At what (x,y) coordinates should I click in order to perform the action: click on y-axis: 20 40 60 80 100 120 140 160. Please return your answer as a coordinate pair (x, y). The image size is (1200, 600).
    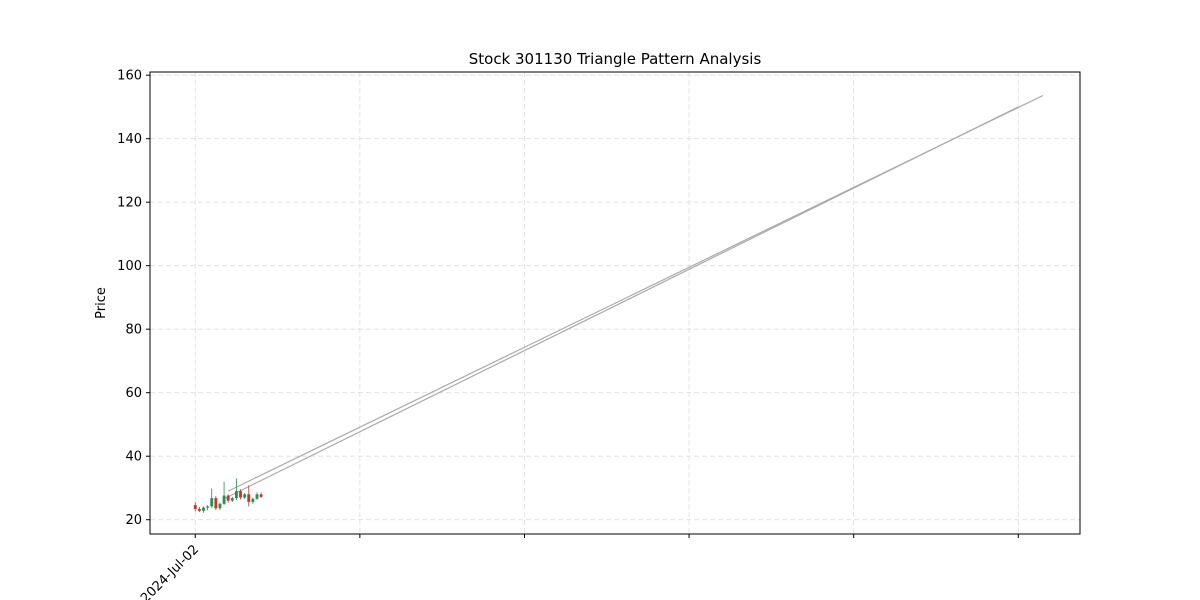
    Looking at the image, I should click on (133, 298).